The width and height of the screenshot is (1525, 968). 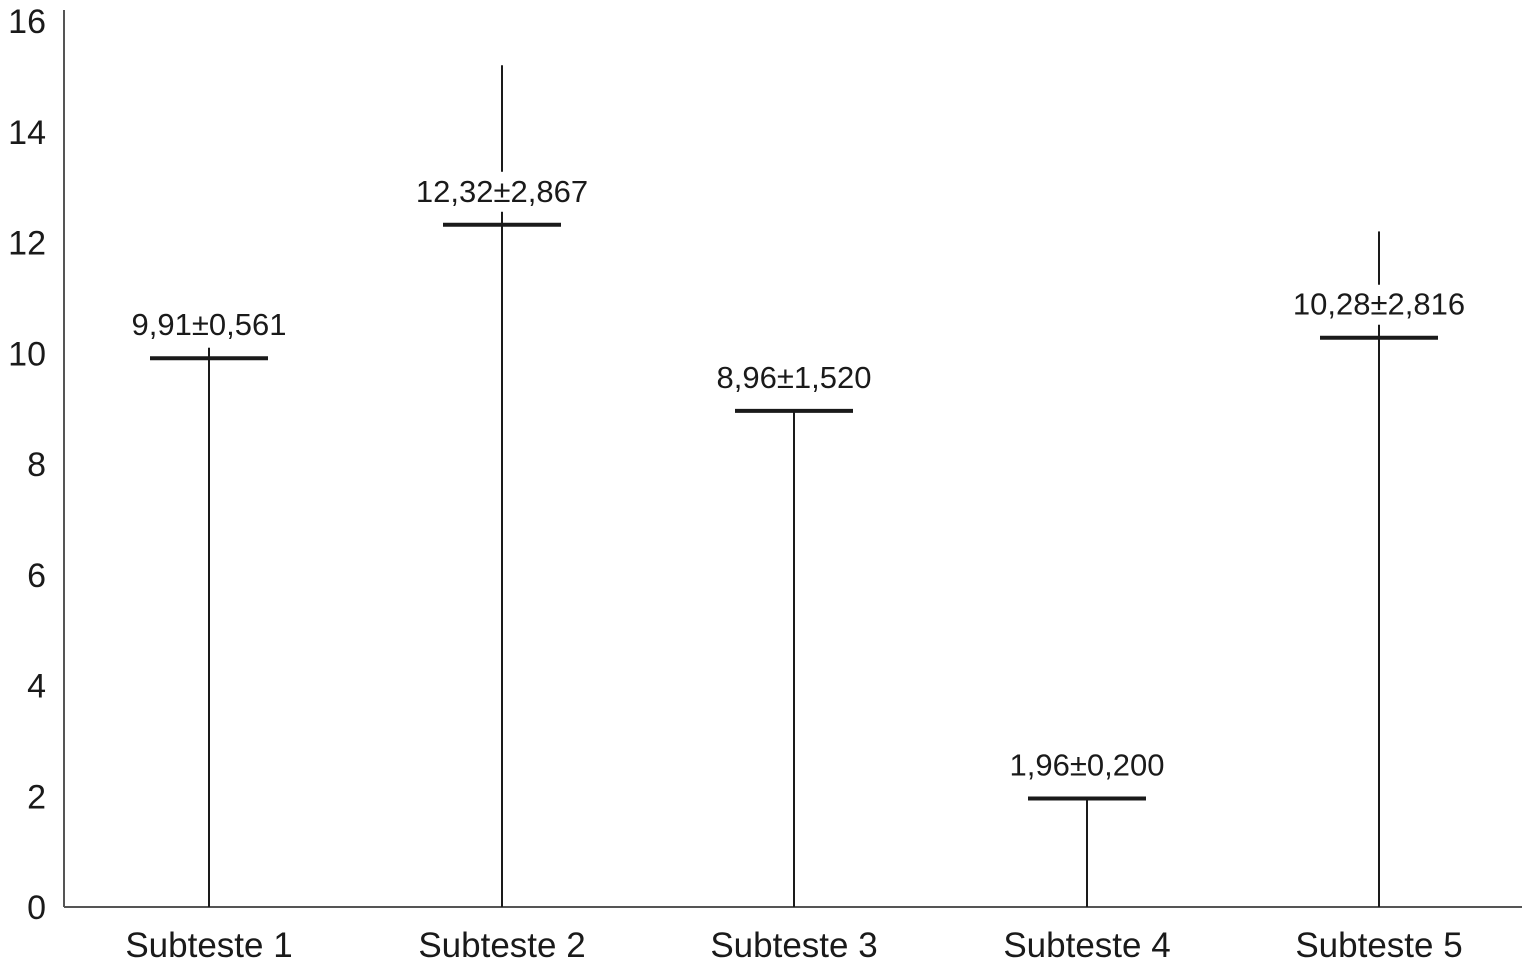 I want to click on data-label: 1,96±0,200, so click(x=1087, y=764).